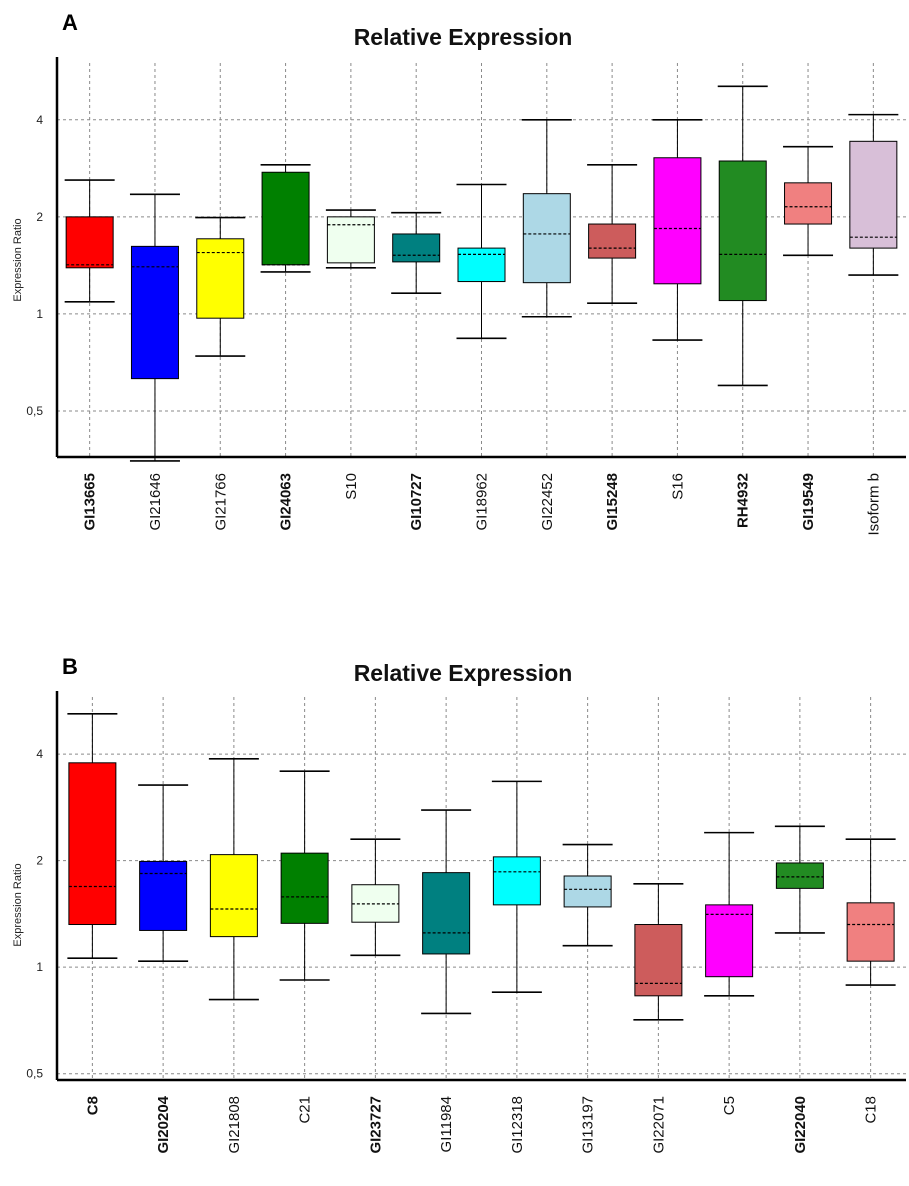 This screenshot has width=909, height=1186. I want to click on chart-b-x-tick-label: GI22040, so click(800, 1125).